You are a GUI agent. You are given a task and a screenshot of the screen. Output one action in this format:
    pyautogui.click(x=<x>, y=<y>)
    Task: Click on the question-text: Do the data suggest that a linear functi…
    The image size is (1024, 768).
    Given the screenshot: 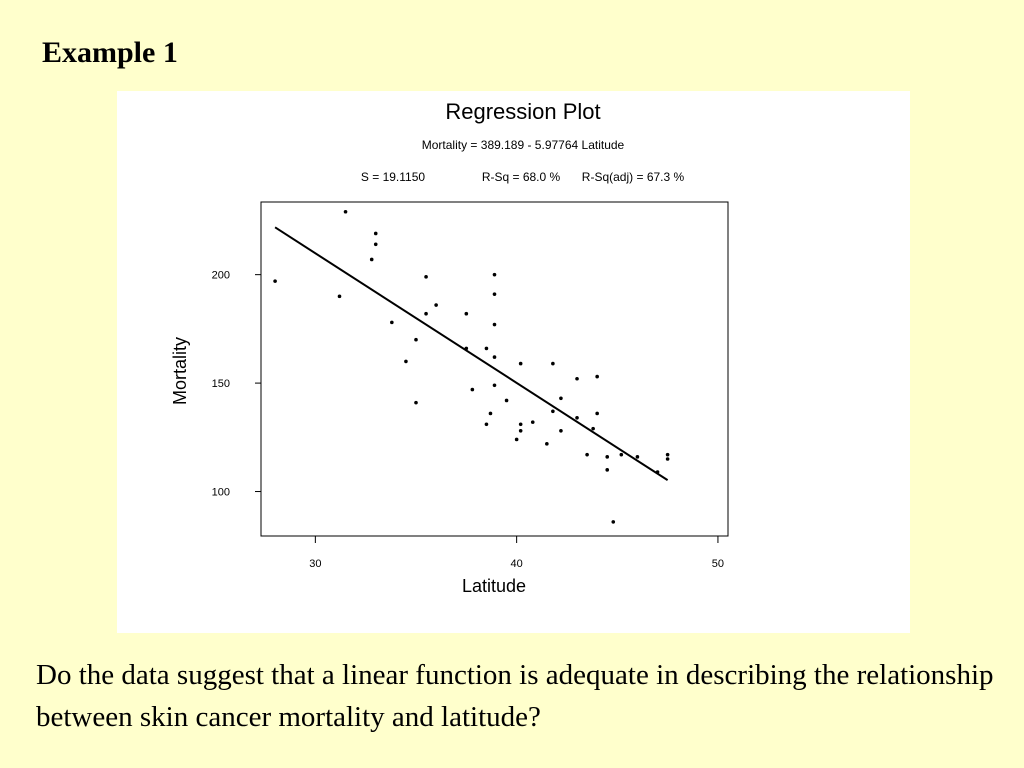 What is the action you would take?
    pyautogui.click(x=515, y=696)
    